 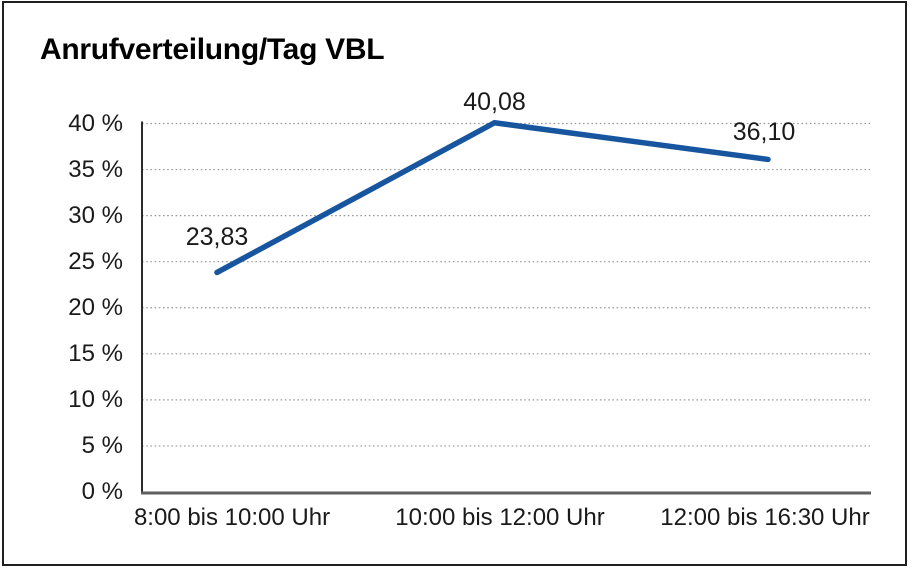 What do you see at coordinates (102, 491) in the screenshot?
I see `y-tick-label: 0 %` at bounding box center [102, 491].